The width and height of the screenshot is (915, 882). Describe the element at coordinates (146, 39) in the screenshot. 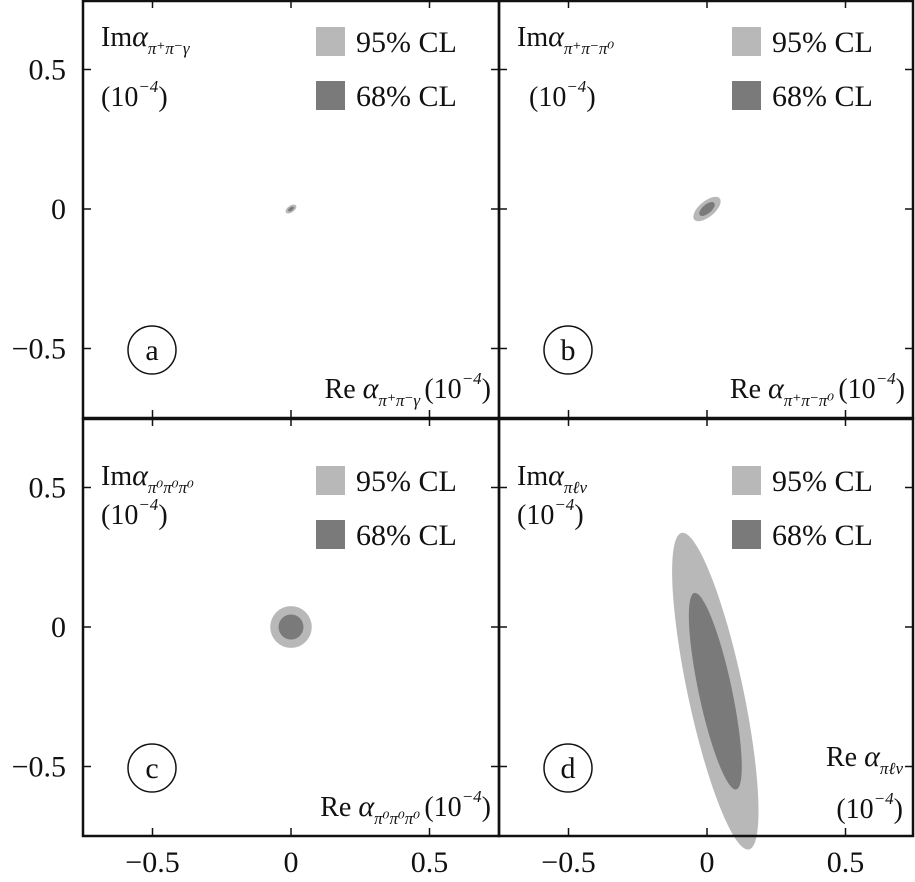

I see `y-axis-label: Imαπ⁺π⁻γ` at that location.